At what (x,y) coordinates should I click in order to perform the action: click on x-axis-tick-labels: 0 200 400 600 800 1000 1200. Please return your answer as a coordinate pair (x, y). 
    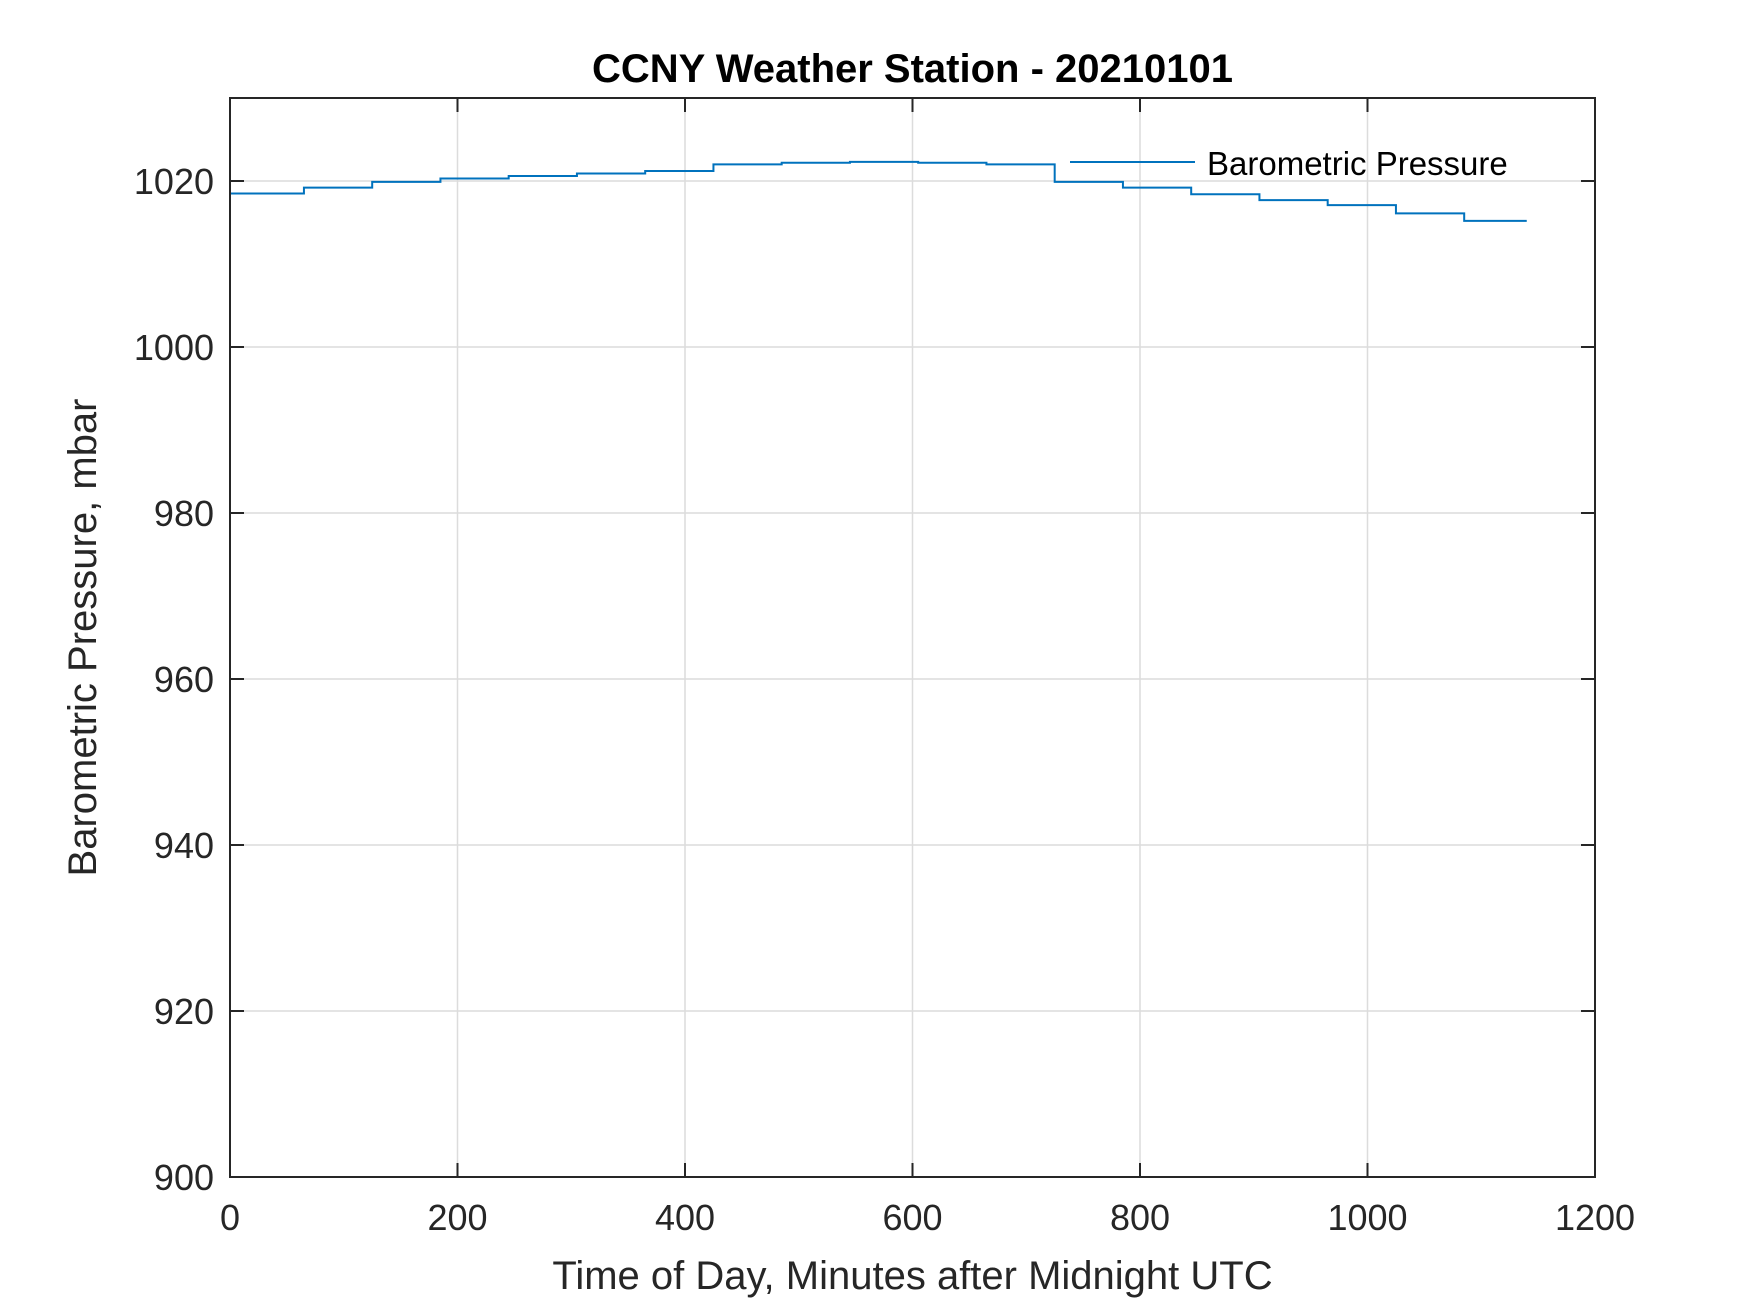
    Looking at the image, I should click on (927, 1217).